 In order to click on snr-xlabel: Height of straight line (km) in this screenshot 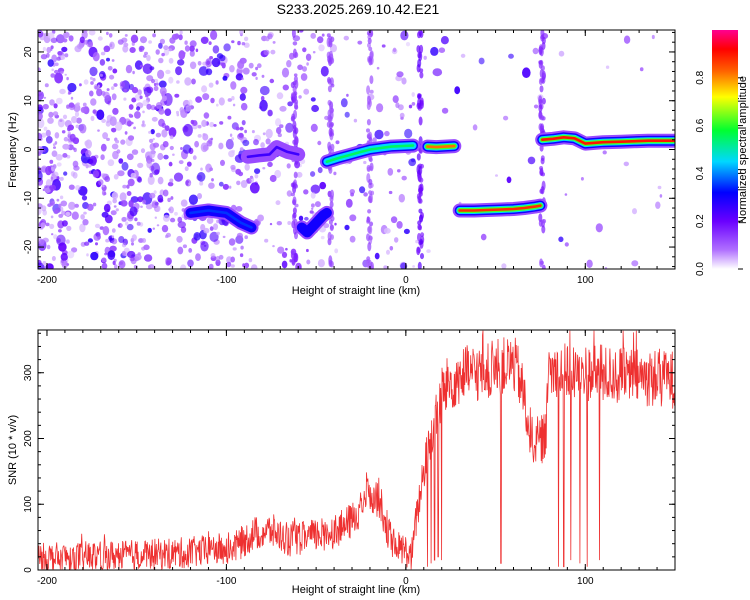, I will do `click(356, 590)`.